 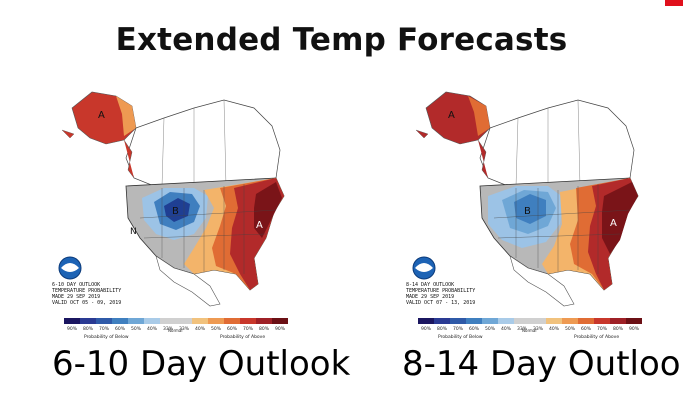 I want to click on info-line: VALID OCT 07 - 13, 2019, so click(x=440, y=303).